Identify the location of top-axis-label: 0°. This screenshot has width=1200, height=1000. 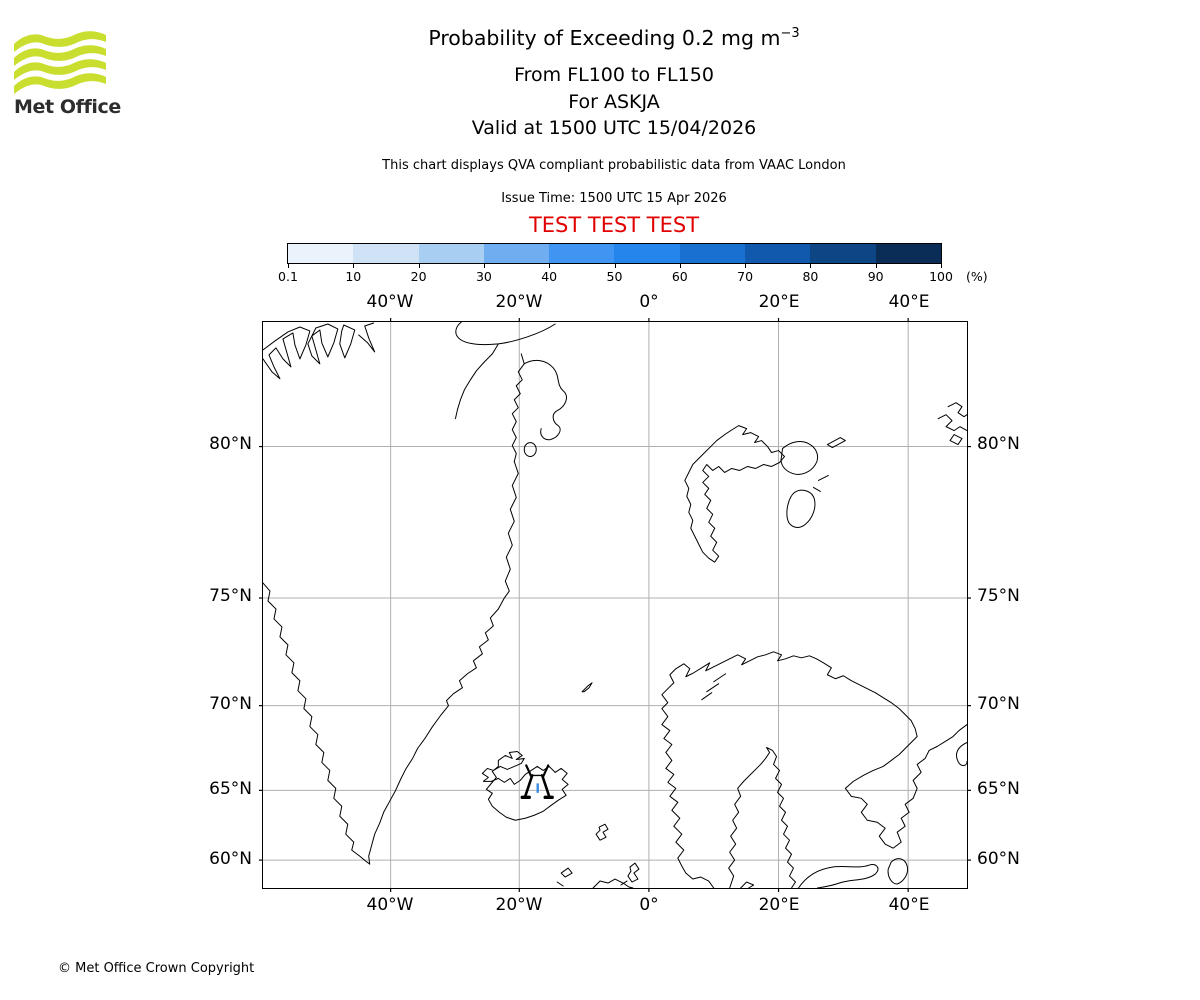
(649, 302).